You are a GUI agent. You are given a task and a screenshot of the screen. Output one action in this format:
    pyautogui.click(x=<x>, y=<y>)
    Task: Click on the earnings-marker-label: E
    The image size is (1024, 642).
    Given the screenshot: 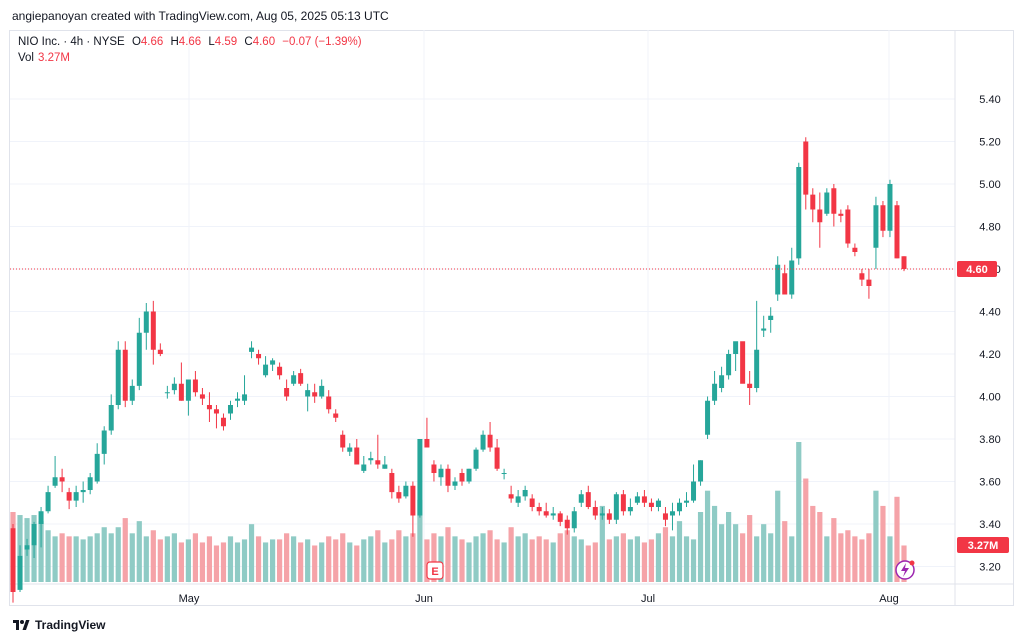 What is the action you would take?
    pyautogui.click(x=434, y=572)
    